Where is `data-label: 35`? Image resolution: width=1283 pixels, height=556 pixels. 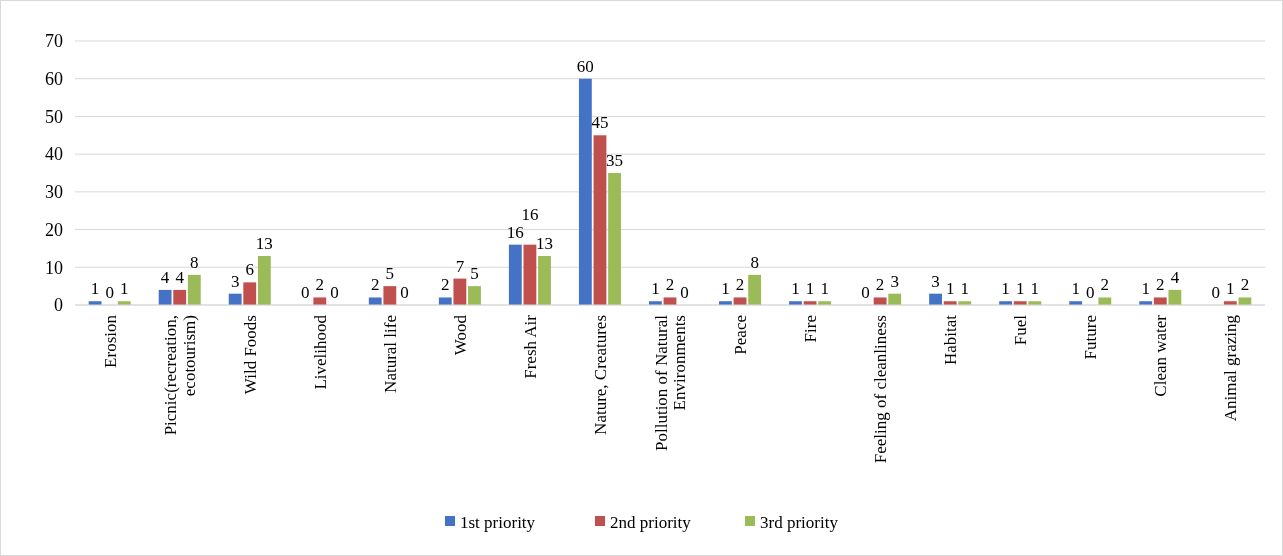
data-label: 35 is located at coordinates (615, 160).